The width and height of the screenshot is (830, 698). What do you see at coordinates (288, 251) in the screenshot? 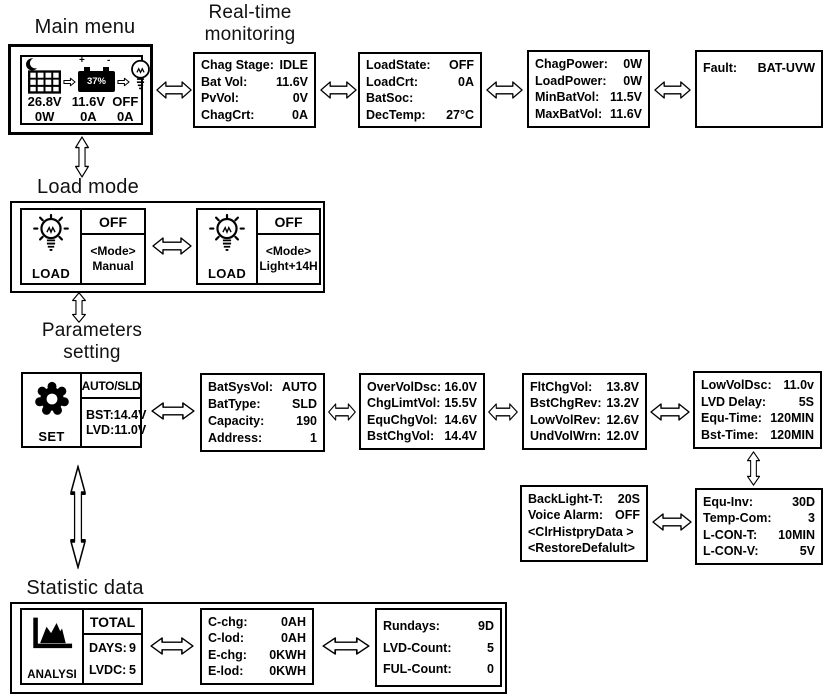
I see `mode-tag: <Mode>` at bounding box center [288, 251].